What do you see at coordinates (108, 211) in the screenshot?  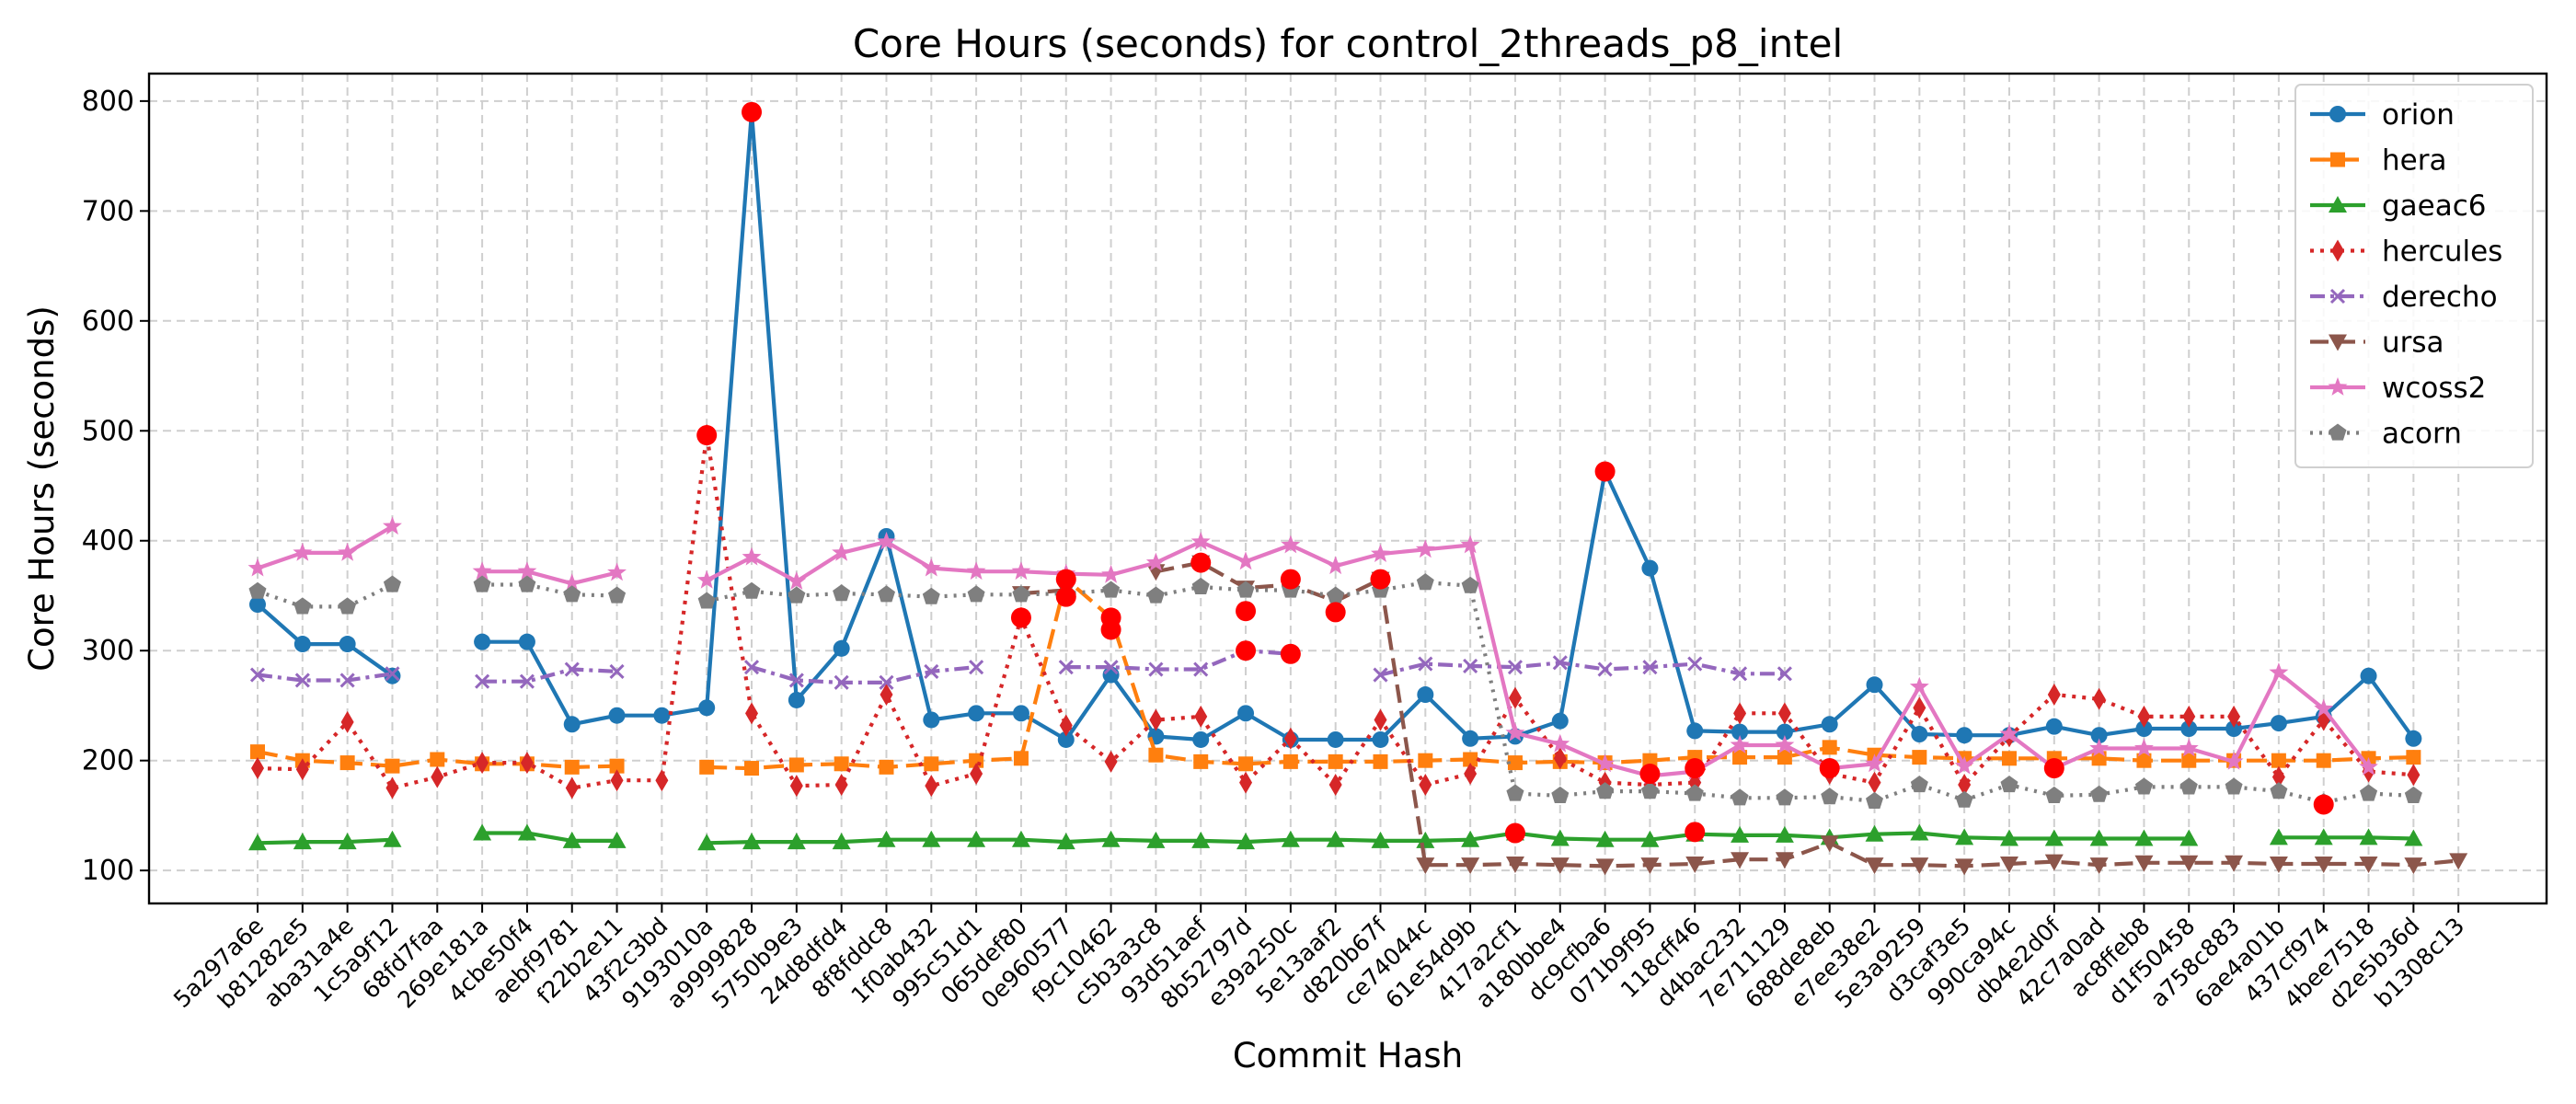 I see `y-tick-label: 700` at bounding box center [108, 211].